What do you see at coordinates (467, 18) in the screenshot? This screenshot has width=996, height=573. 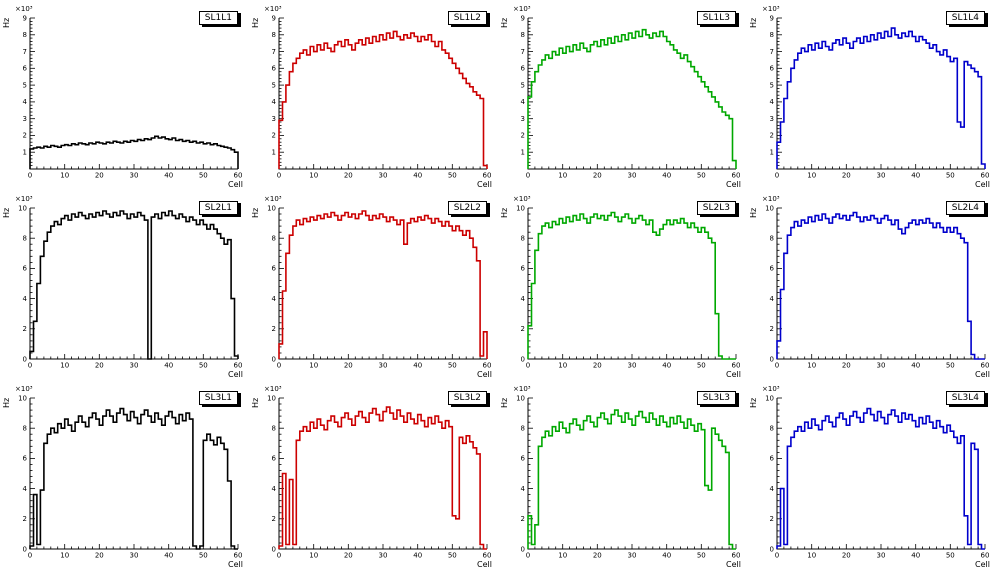 I see `histogram-title-box: SL1L2` at bounding box center [467, 18].